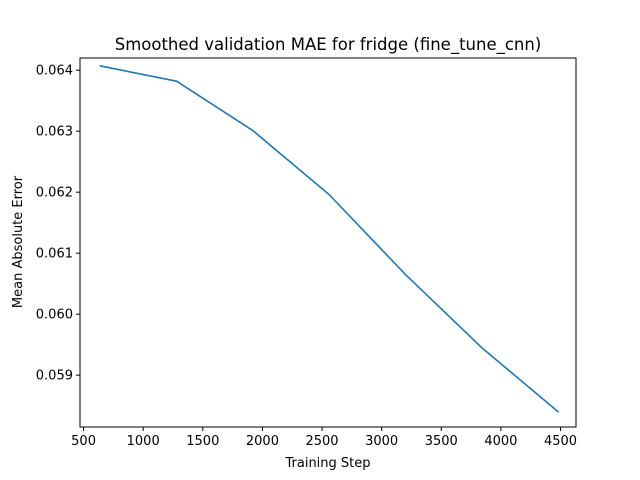 The height and width of the screenshot is (480, 640). I want to click on y-tick-label: 0.060, so click(54, 315).